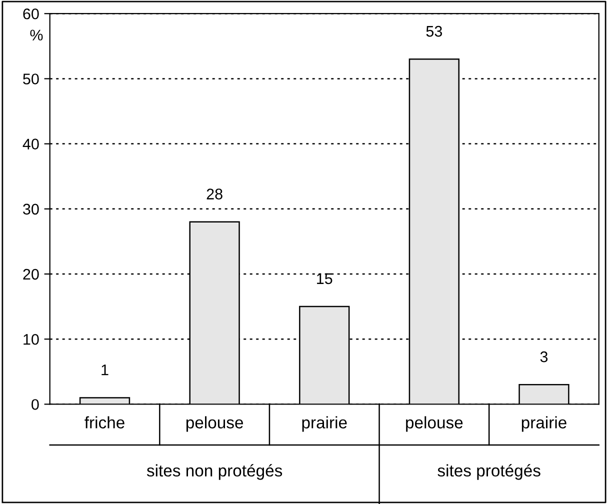 This screenshot has width=608, height=504. Describe the element at coordinates (31, 209) in the screenshot. I see `y-tick-label: 30` at that location.